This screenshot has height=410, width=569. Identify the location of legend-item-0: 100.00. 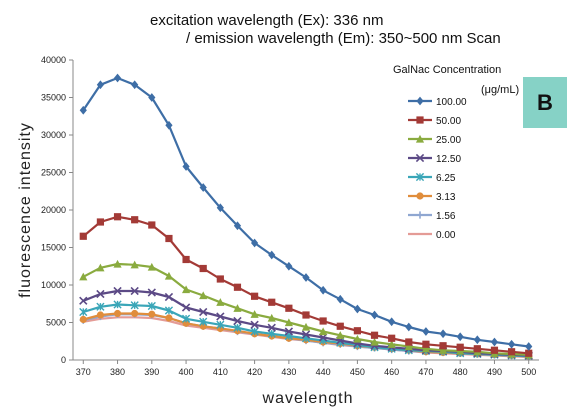
(437, 102).